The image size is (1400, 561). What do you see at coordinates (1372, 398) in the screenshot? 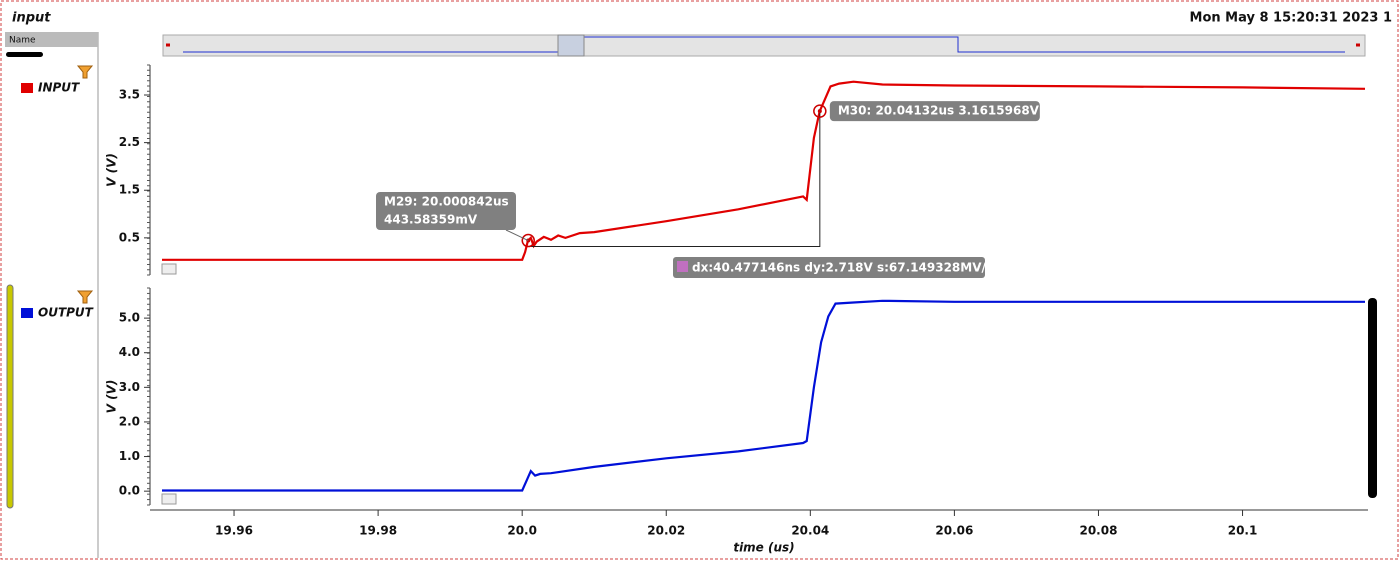
I see `cursor-bar` at bounding box center [1372, 398].